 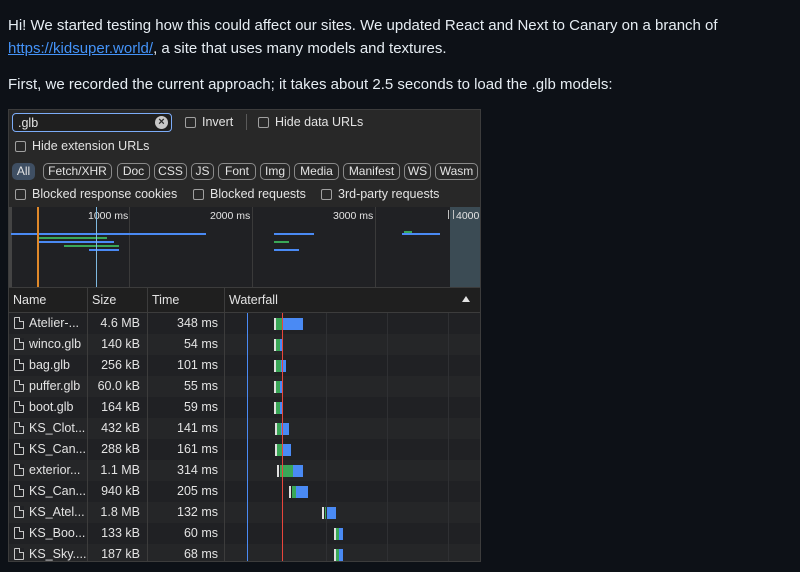 What do you see at coordinates (161, 122) in the screenshot?
I see `clear-filter-icon: ×` at bounding box center [161, 122].